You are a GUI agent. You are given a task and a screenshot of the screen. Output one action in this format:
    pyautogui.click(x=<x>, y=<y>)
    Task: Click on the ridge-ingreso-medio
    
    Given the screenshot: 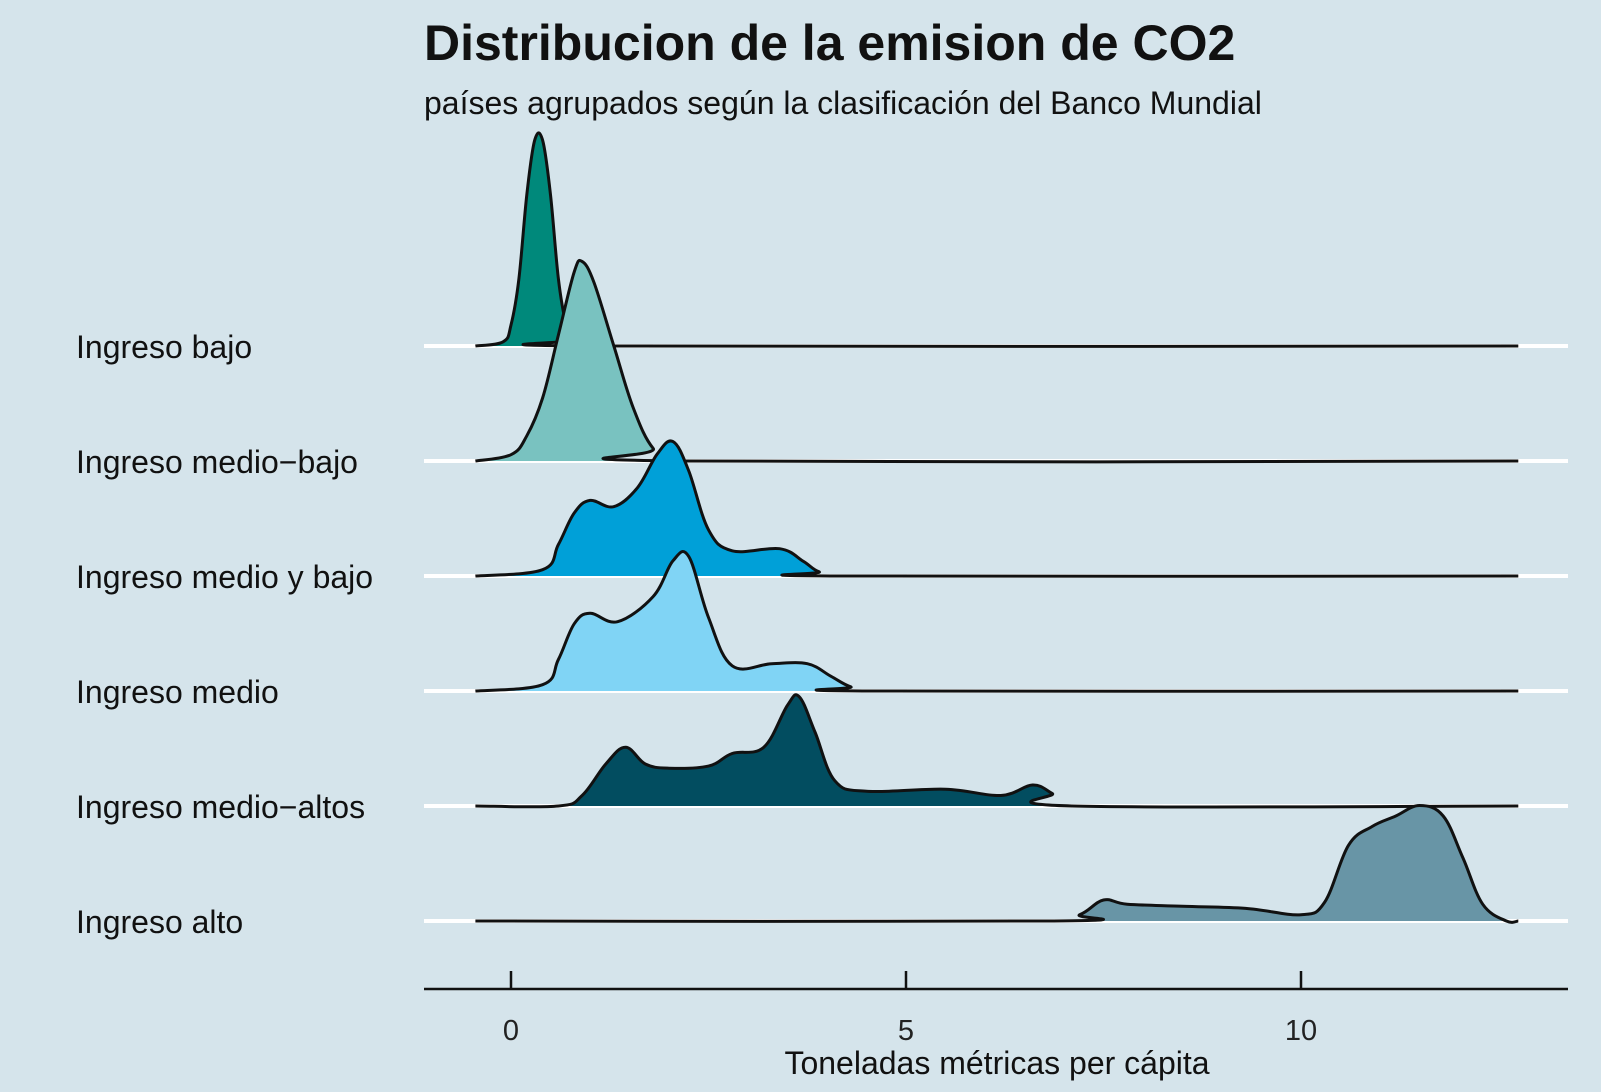 What is the action you would take?
    pyautogui.click(x=996, y=621)
    